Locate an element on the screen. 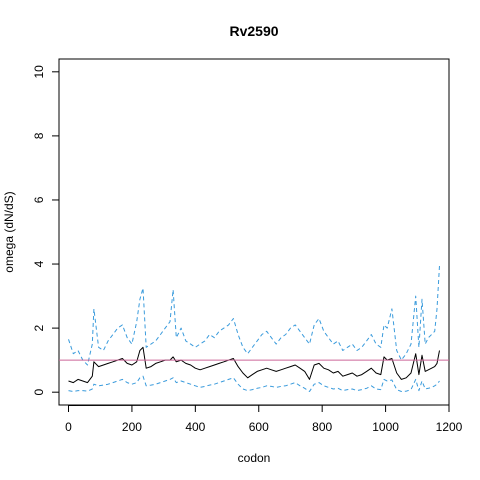 The height and width of the screenshot is (480, 480). chart-title: Rv2590 is located at coordinates (253, 31).